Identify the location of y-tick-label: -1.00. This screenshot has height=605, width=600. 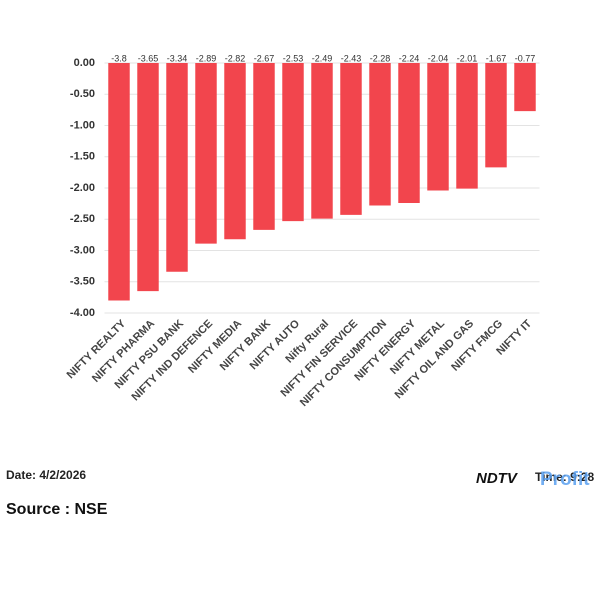
(82, 125).